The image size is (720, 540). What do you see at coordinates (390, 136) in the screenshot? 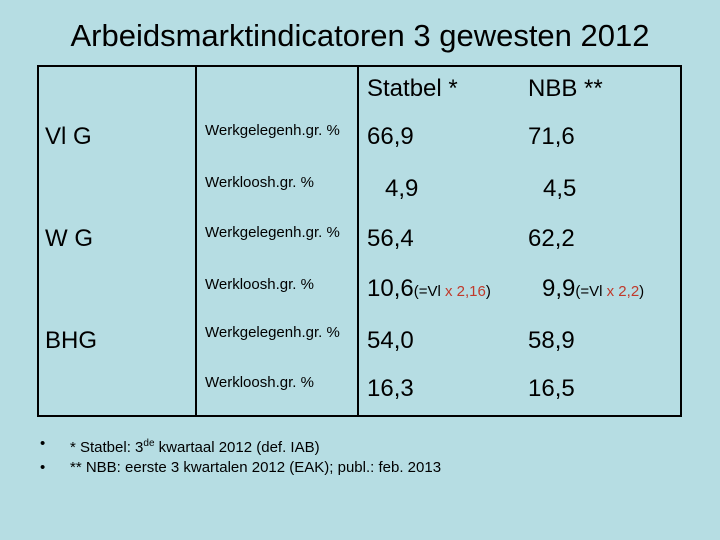
I see `statbel-value: 66,9` at bounding box center [390, 136].